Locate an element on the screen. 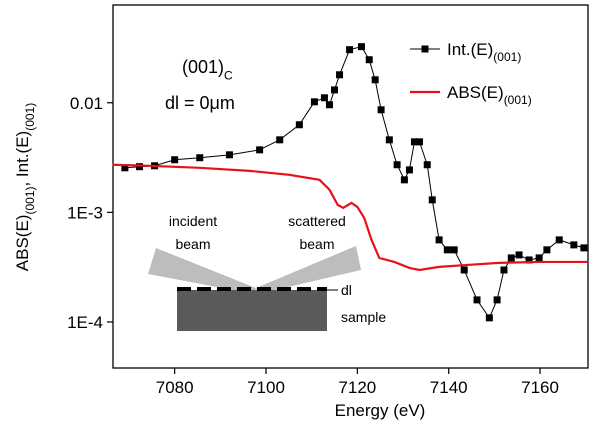 This screenshot has width=607, height=430. text-part: (001) is located at coordinates (203, 67).